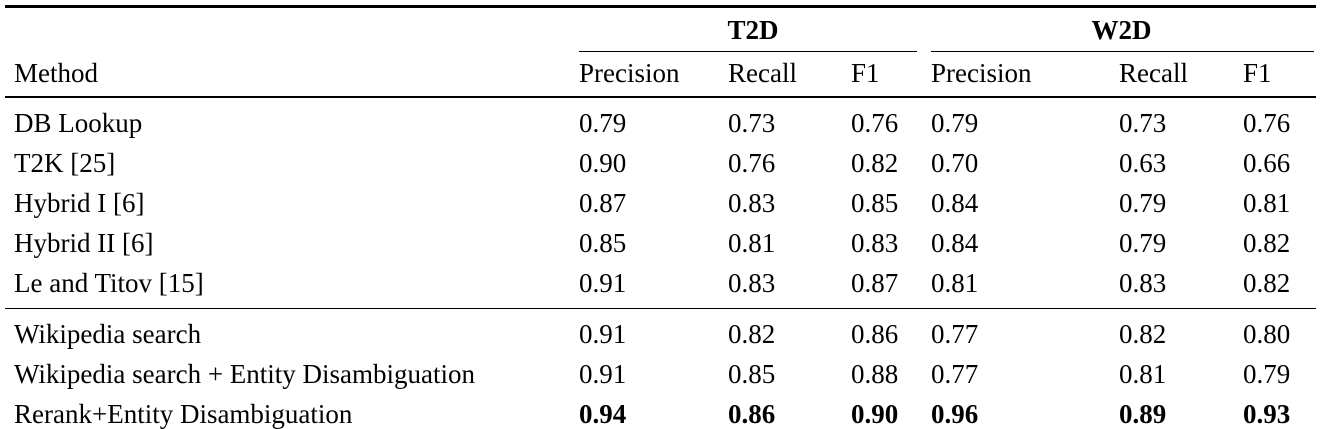 This screenshot has width=1321, height=429. What do you see at coordinates (79, 203) in the screenshot?
I see `method-cell: Hybrid I [6]` at bounding box center [79, 203].